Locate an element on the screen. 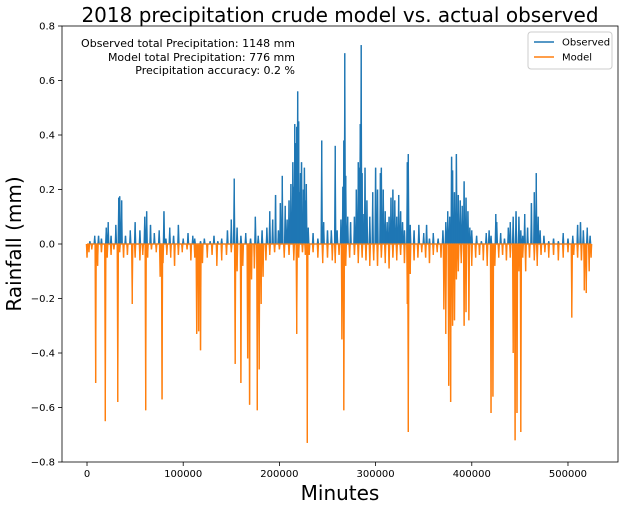  x-tick-label: 300000 is located at coordinates (375, 474).